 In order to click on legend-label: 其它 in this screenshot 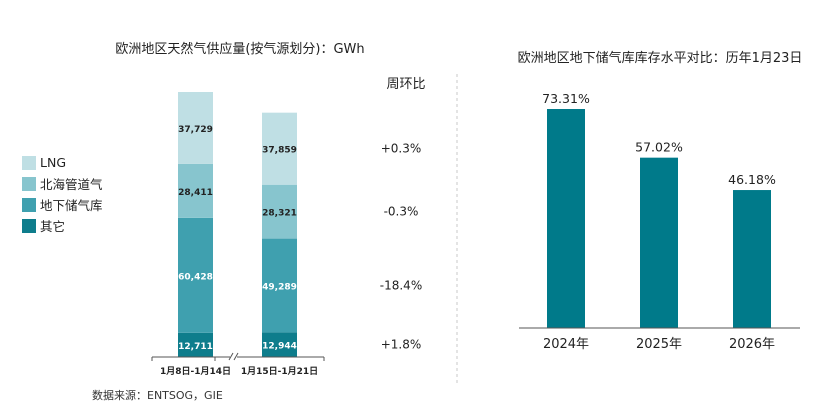, I will do `click(53, 226)`.